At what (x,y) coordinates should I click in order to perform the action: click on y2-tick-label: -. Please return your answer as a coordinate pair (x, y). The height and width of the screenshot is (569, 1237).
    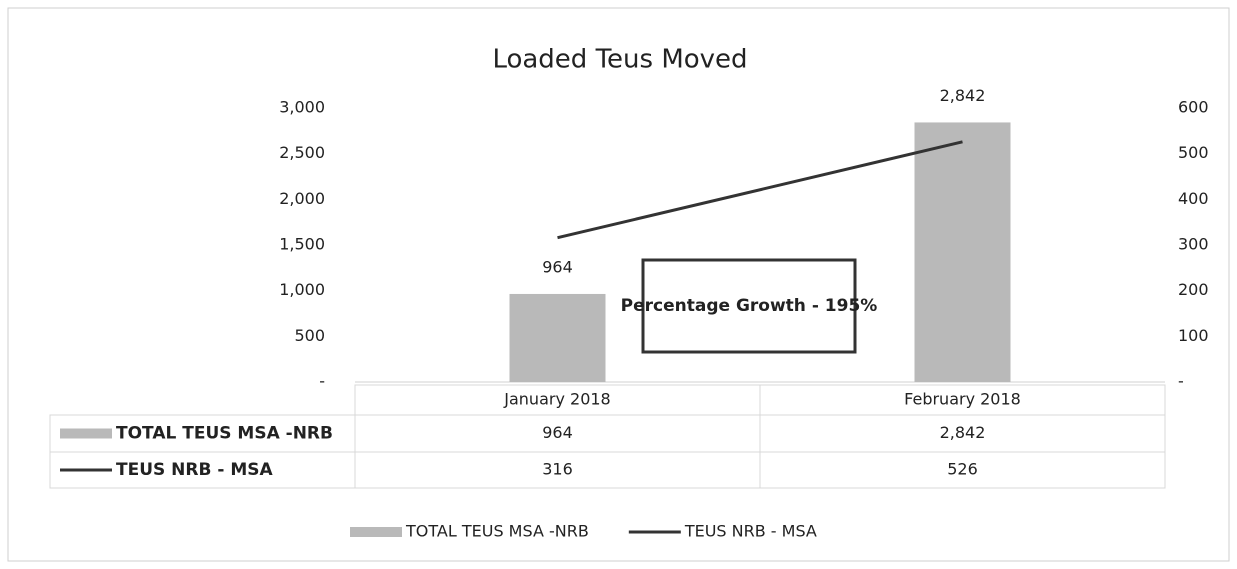
    Looking at the image, I should click on (1181, 381).